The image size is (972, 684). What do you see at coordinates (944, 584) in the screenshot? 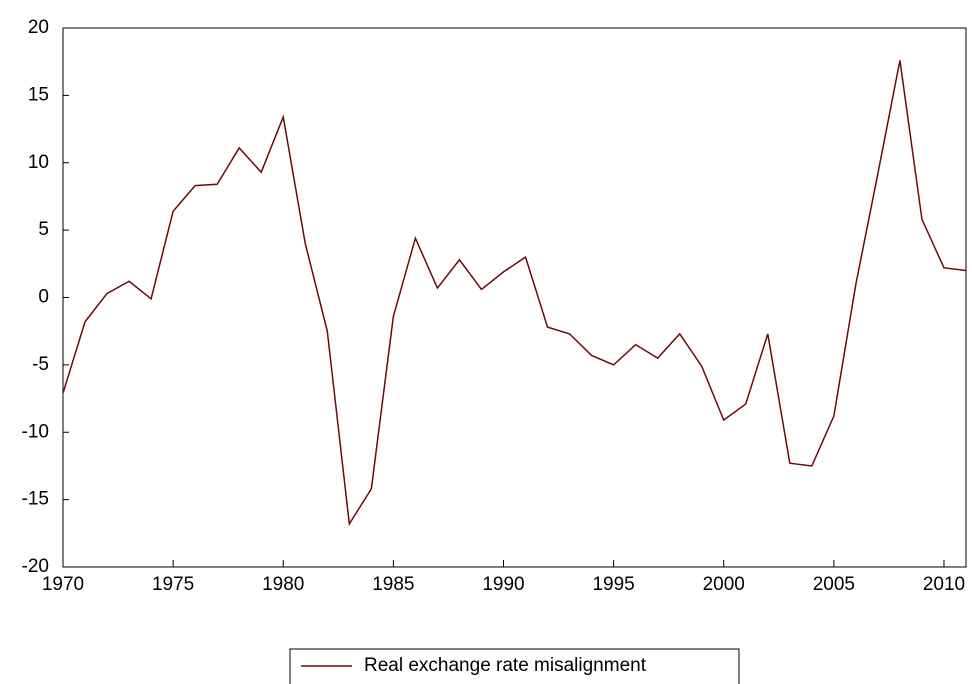
I see `x-tick-label: 2010` at bounding box center [944, 584].